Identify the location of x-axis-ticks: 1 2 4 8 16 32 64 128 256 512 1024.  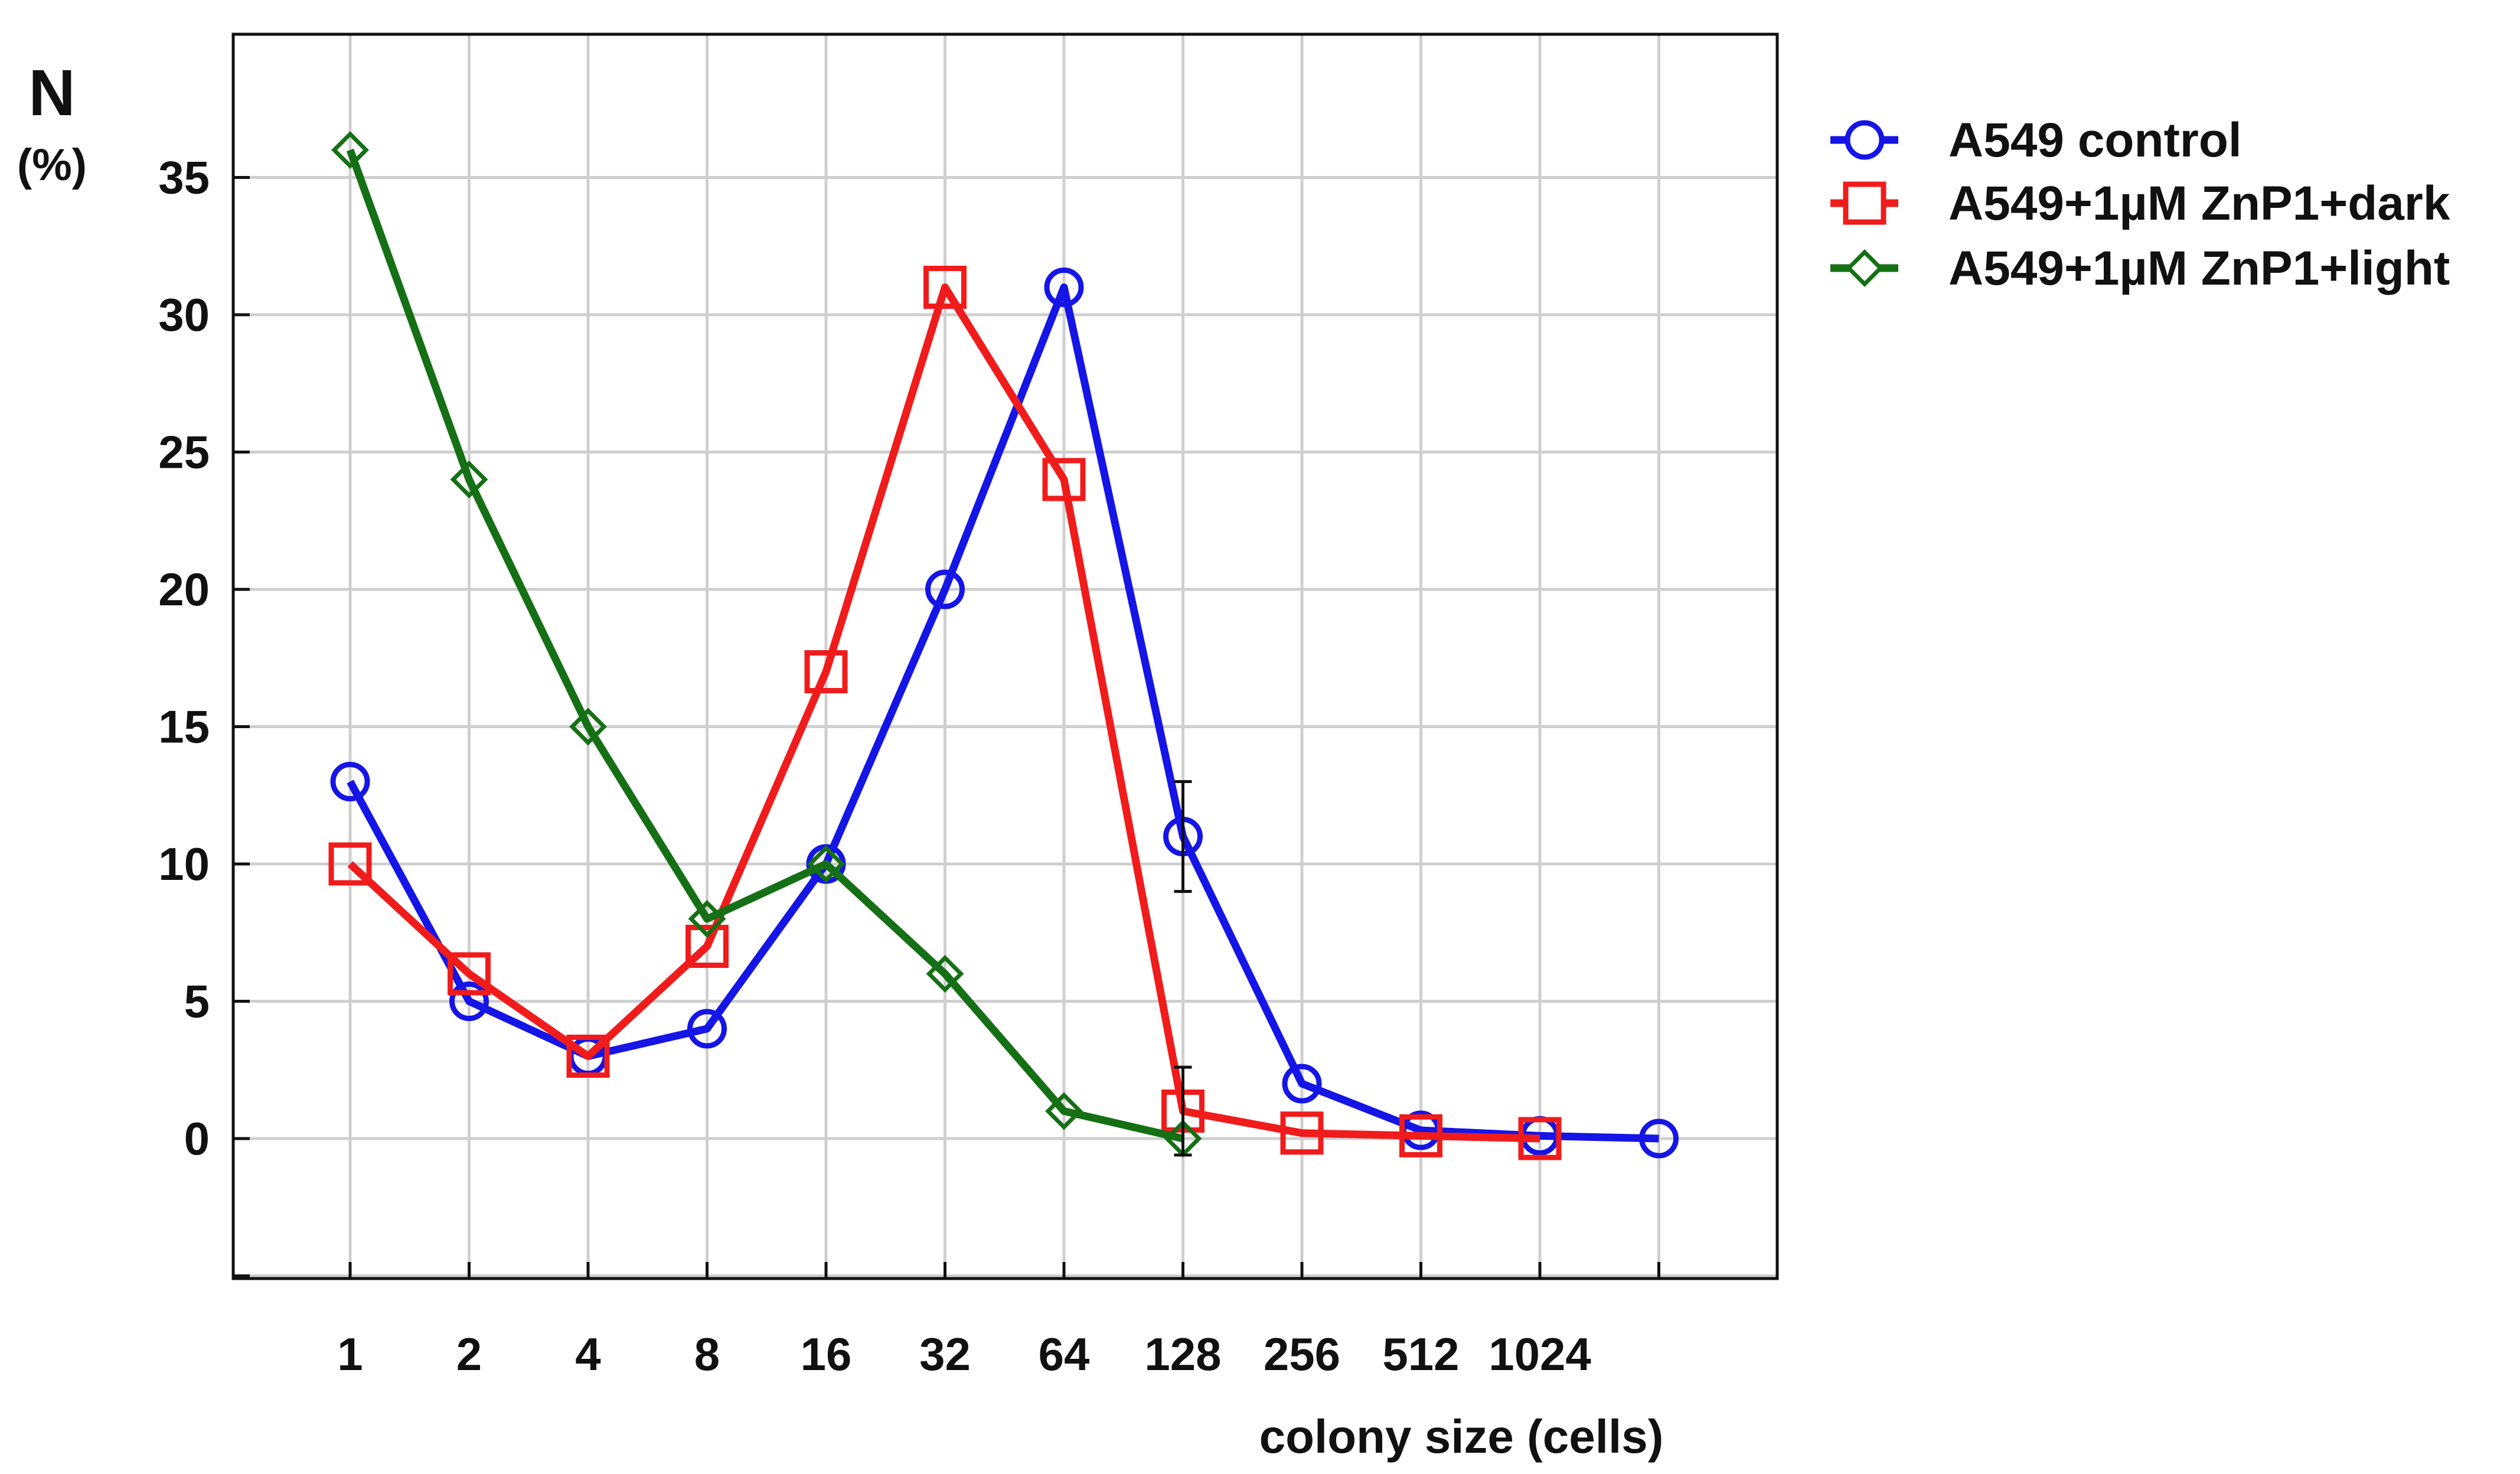
(998, 1321).